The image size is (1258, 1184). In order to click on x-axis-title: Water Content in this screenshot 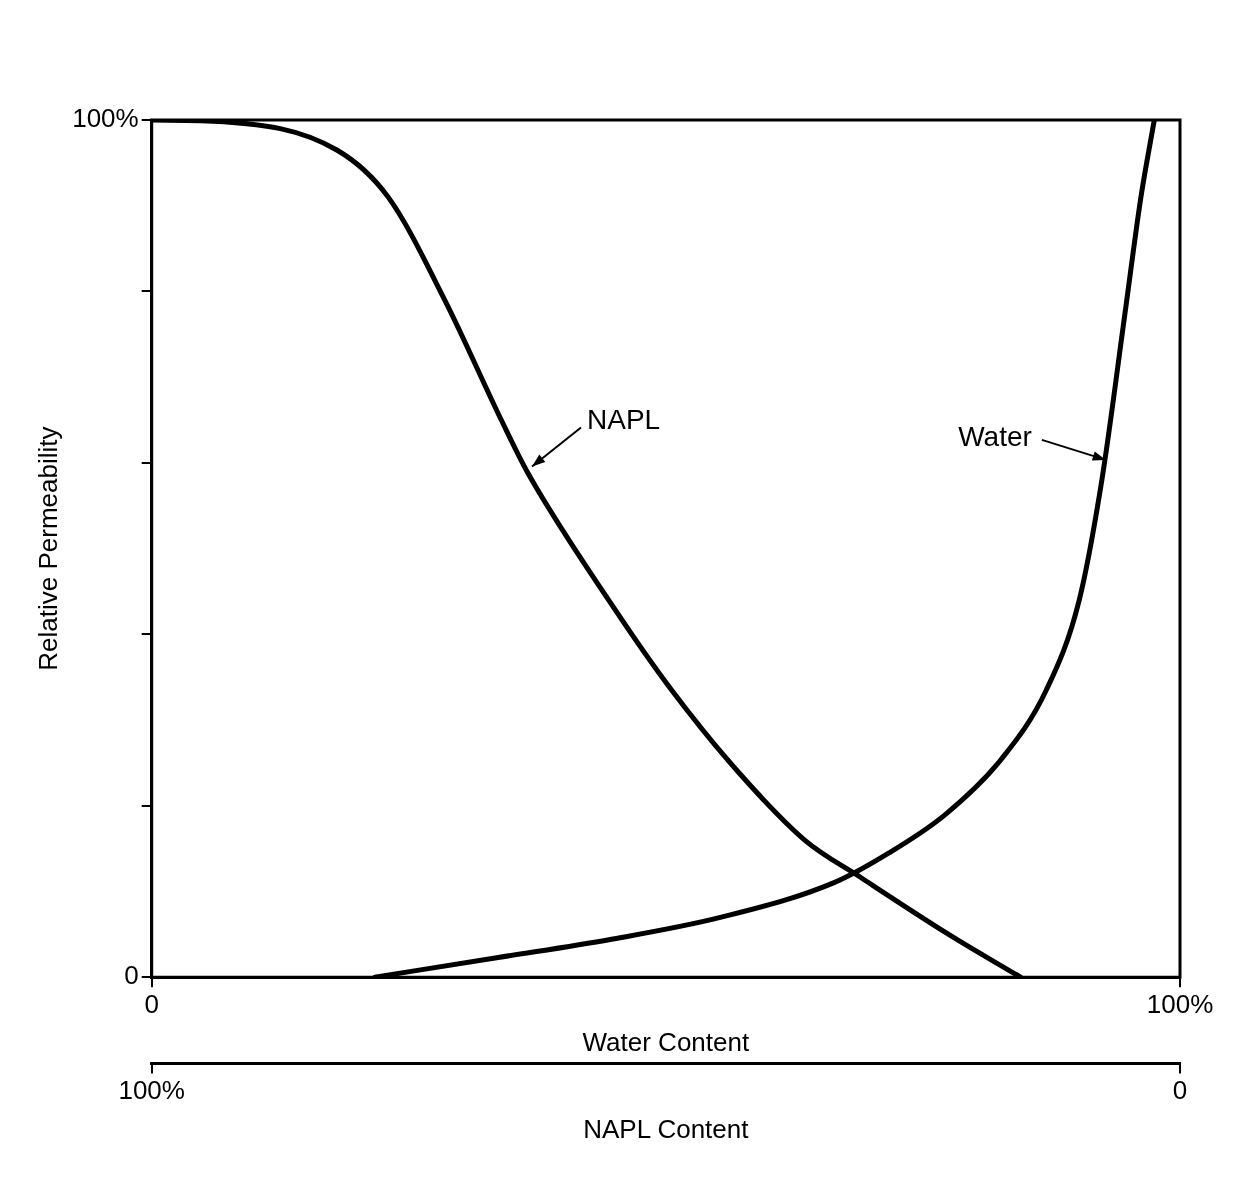, I will do `click(666, 1042)`.